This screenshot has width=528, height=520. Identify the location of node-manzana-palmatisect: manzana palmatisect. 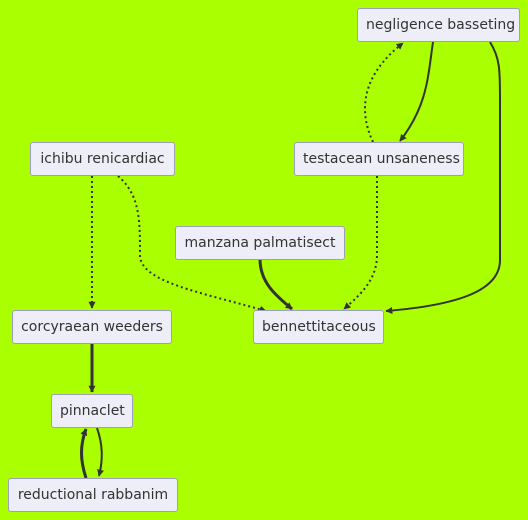
(260, 243).